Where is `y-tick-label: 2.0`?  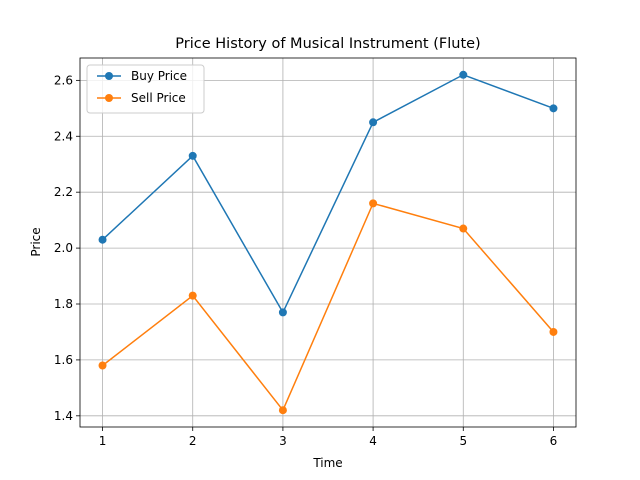 y-tick-label: 2.0 is located at coordinates (63, 248).